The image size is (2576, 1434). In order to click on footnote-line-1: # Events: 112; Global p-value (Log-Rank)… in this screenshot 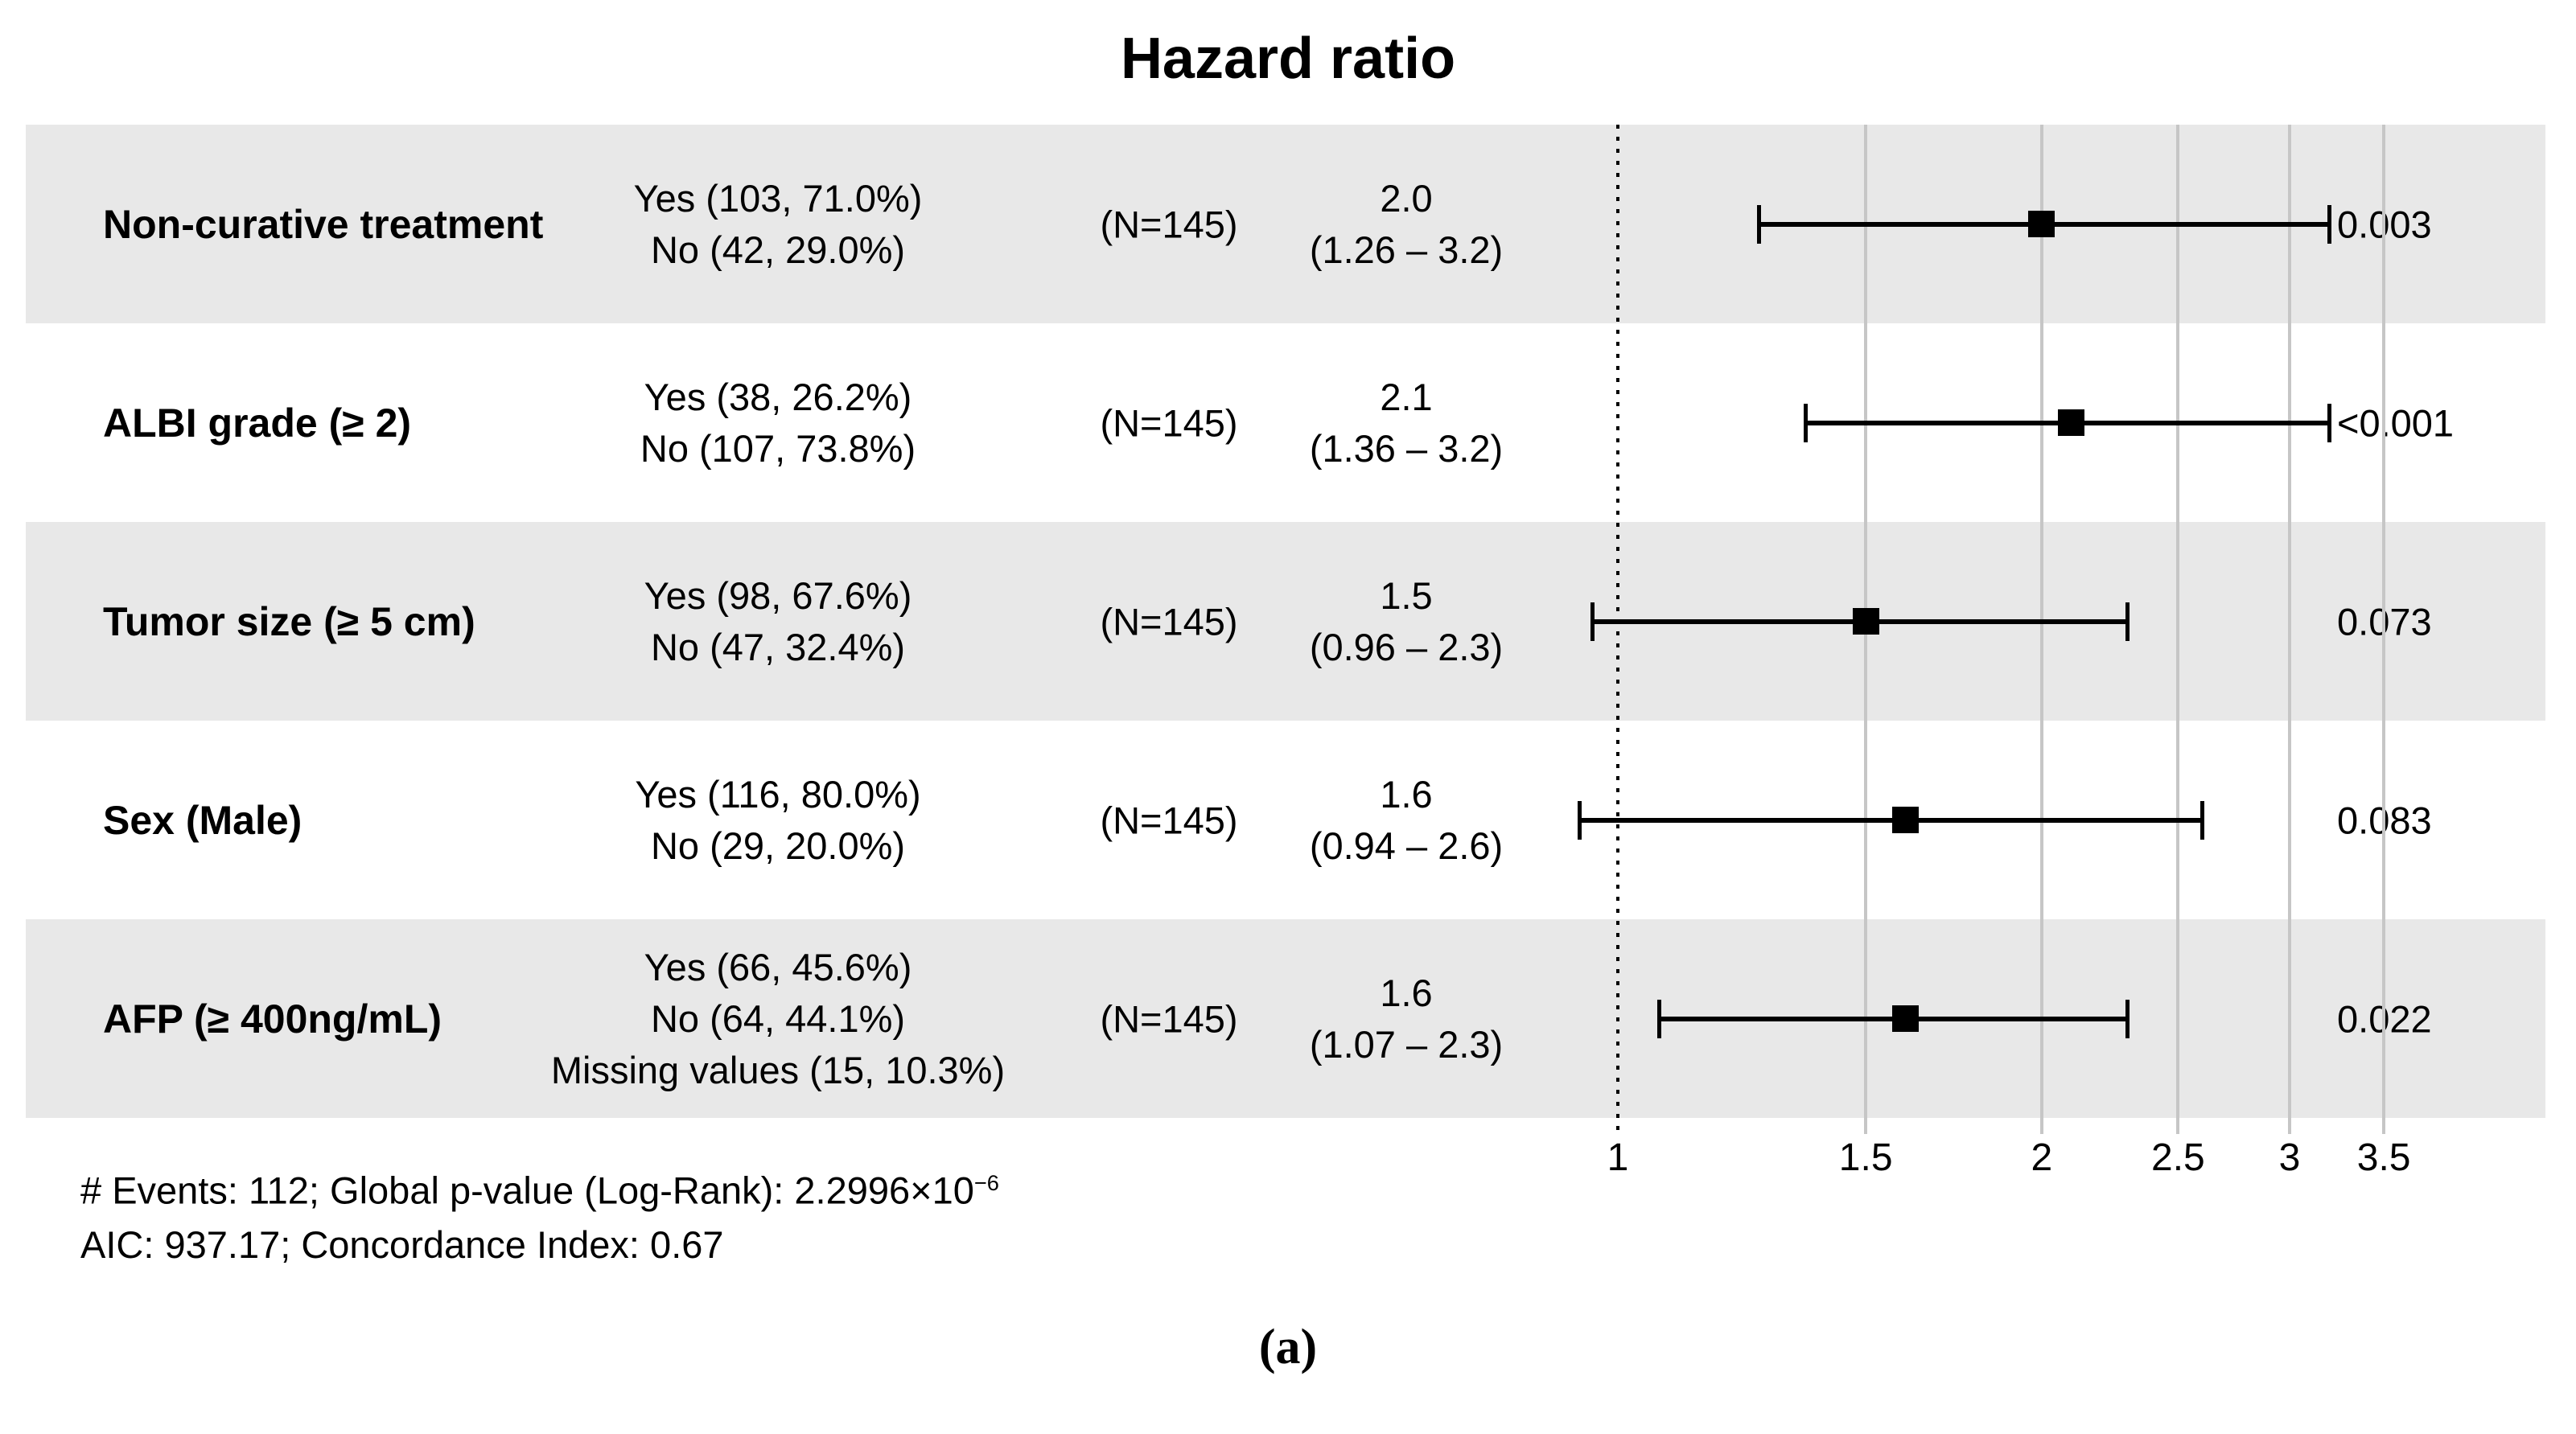, I will do `click(539, 1187)`.